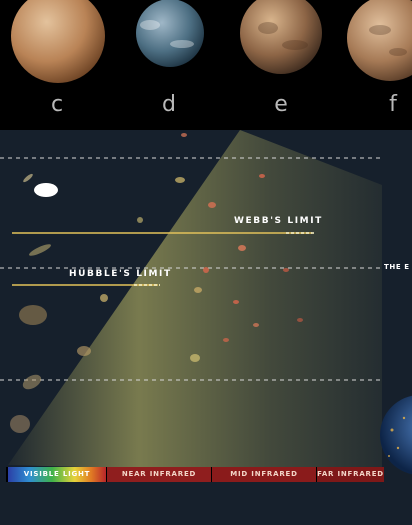 This screenshot has width=412, height=525. Describe the element at coordinates (170, 33) in the screenshot. I see `planet-d` at that location.